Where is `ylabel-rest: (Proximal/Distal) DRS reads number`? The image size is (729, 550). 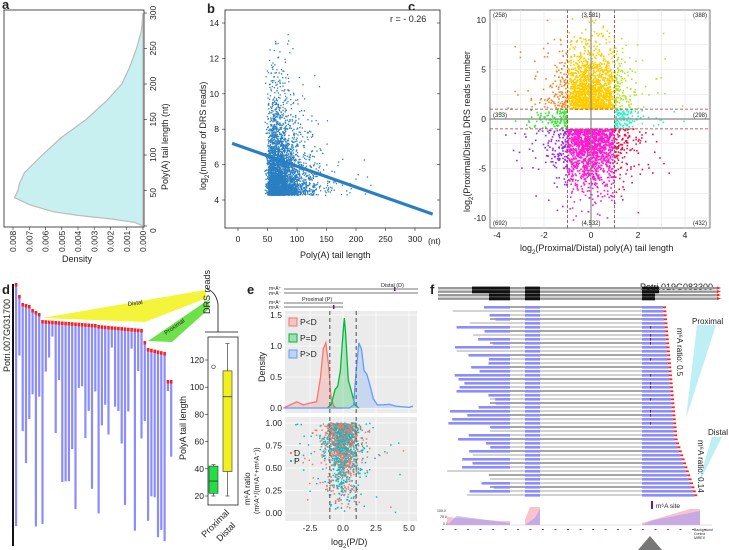
ylabel-rest: (Proximal/Distal) DRS reads number is located at coordinates (467, 124).